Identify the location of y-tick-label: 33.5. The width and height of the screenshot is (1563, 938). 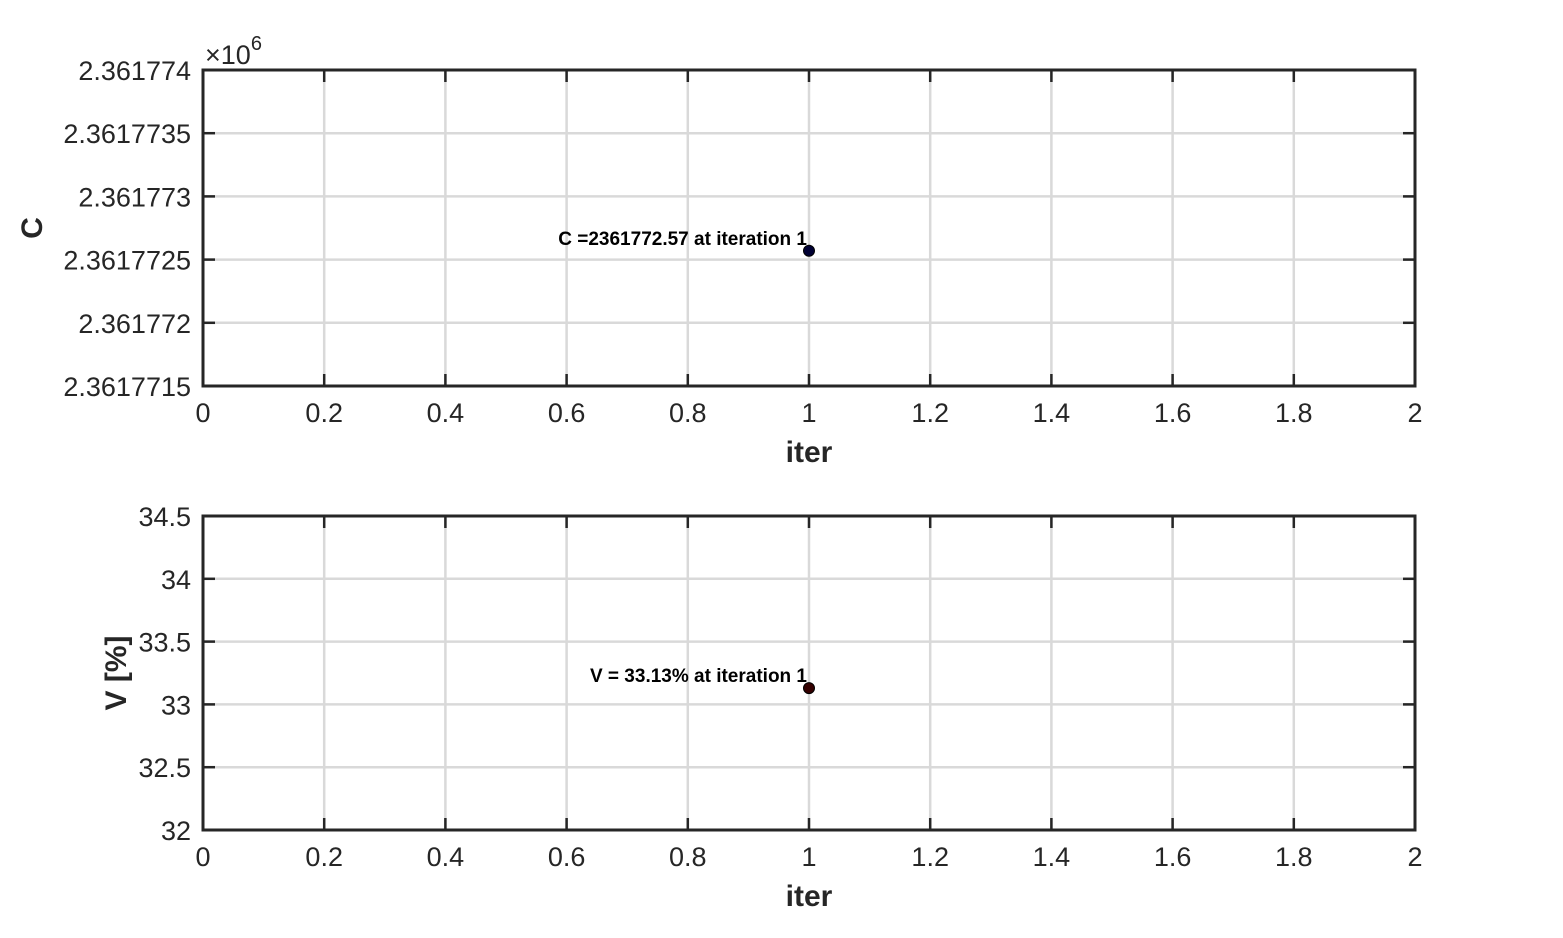
(164, 643).